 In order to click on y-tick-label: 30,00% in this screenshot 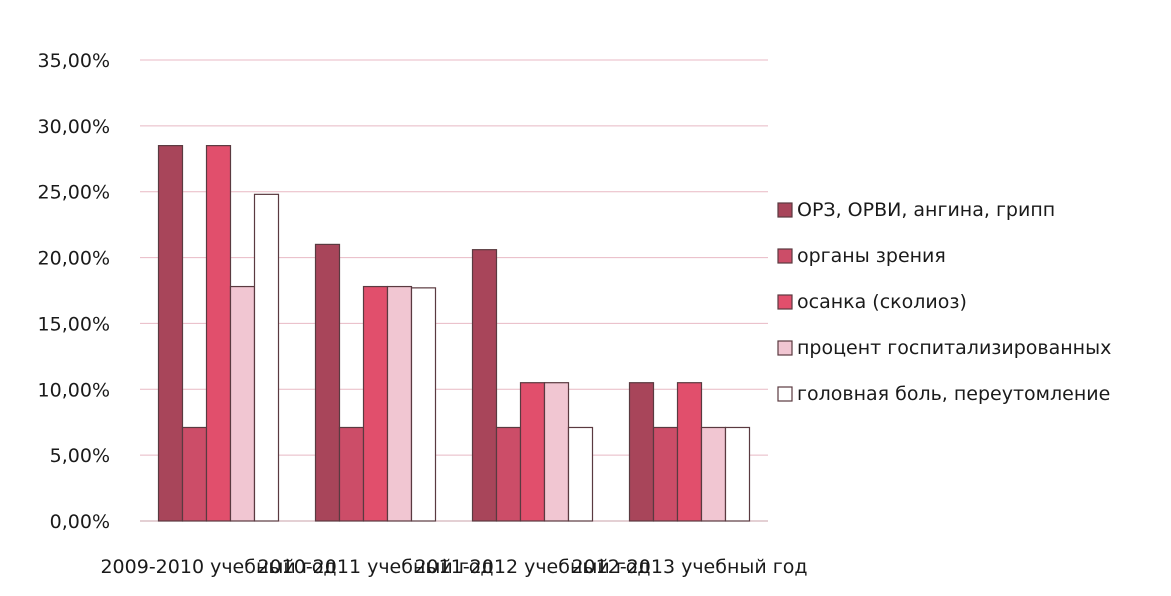, I will do `click(74, 127)`.